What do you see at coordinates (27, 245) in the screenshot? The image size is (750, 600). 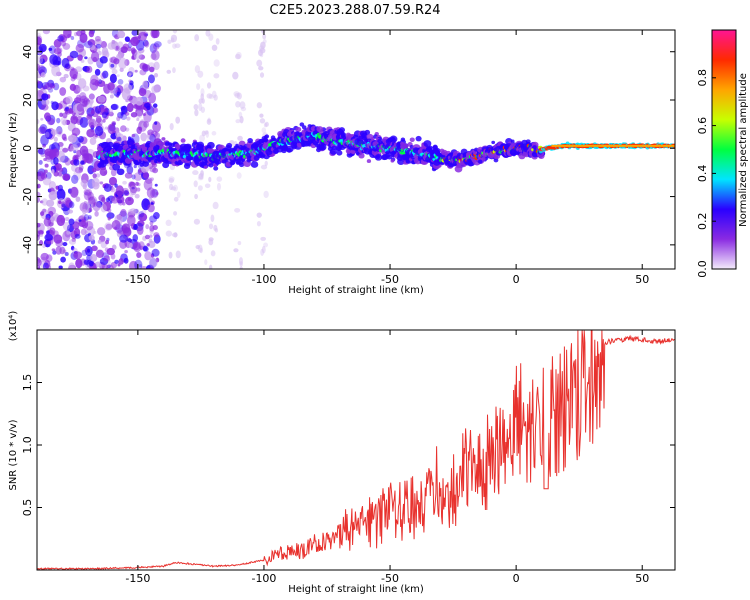 I see `spectrogram-y-tick-label: -40` at bounding box center [27, 245].